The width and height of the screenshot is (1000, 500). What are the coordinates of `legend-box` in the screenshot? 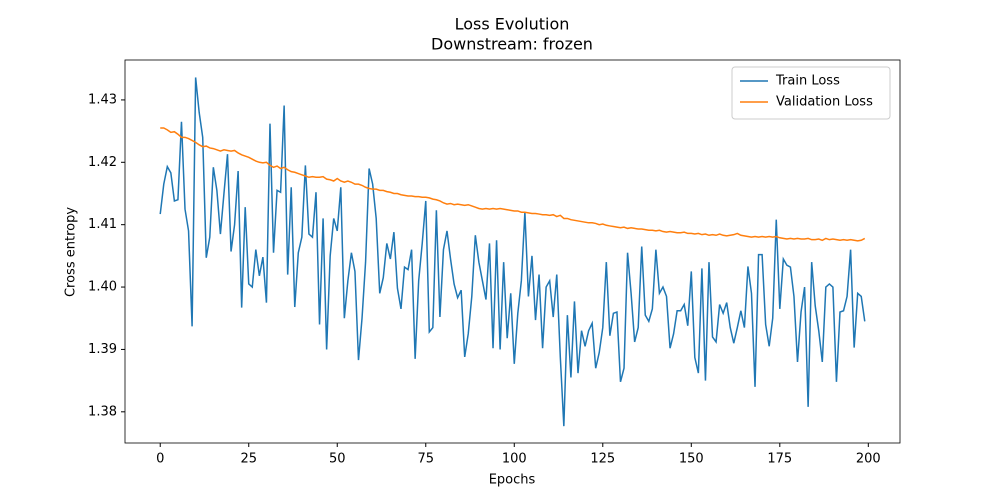 It's located at (811, 93).